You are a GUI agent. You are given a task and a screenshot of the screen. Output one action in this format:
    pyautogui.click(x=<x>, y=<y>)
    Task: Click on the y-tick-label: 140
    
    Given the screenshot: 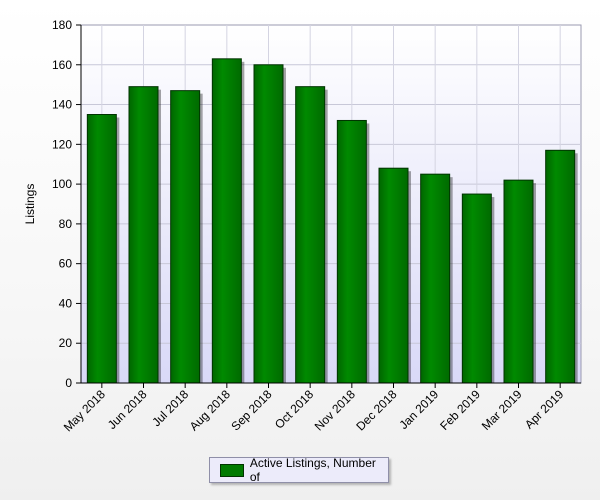 What is the action you would take?
    pyautogui.click(x=62, y=105)
    